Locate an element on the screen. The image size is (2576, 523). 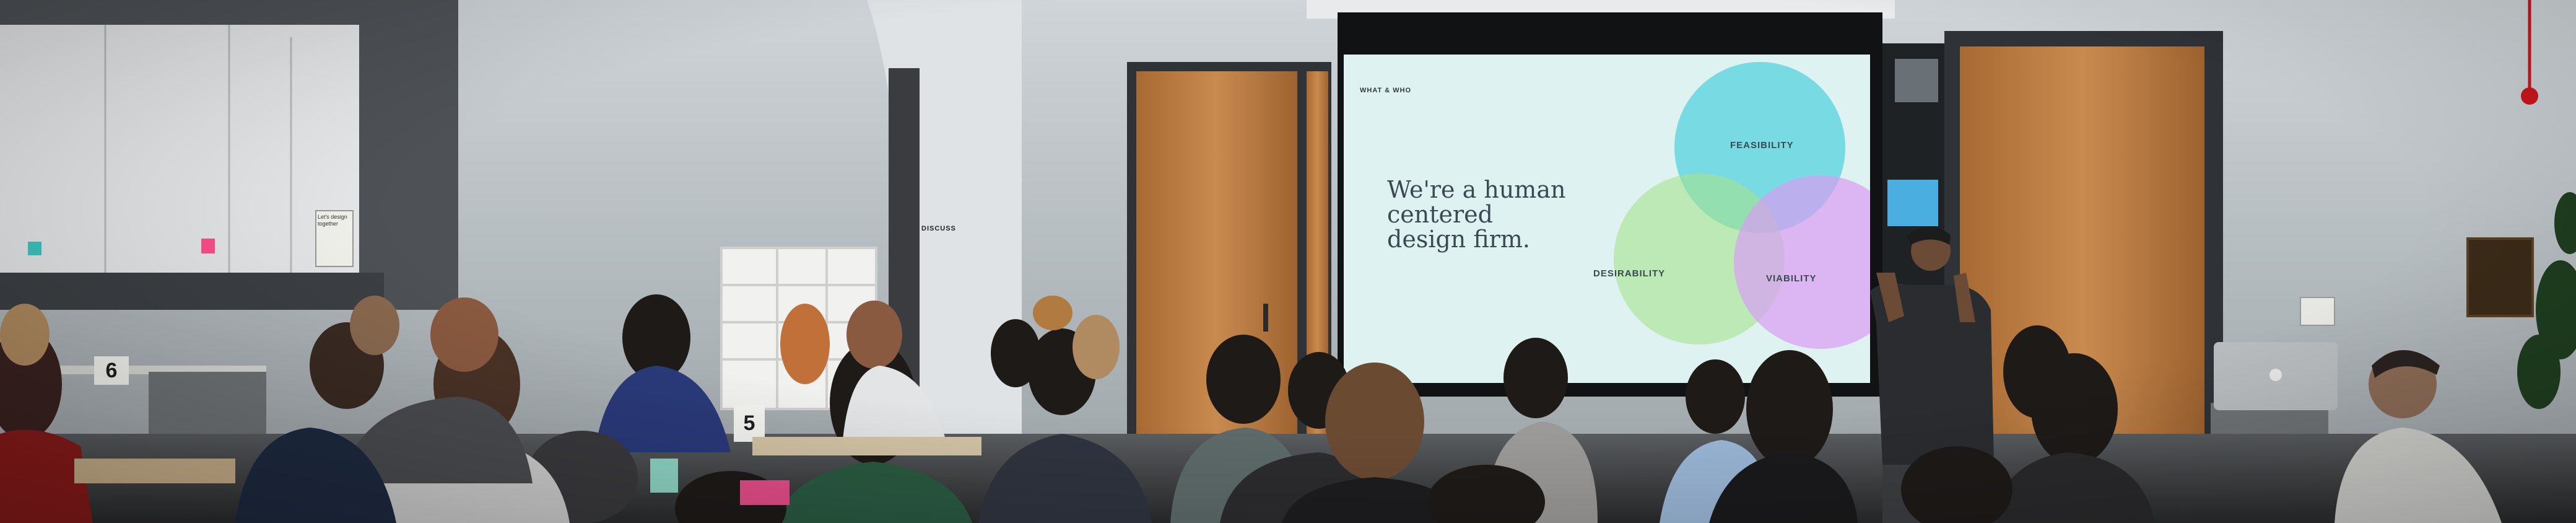
kitchen-cabinets is located at coordinates (179, 149).